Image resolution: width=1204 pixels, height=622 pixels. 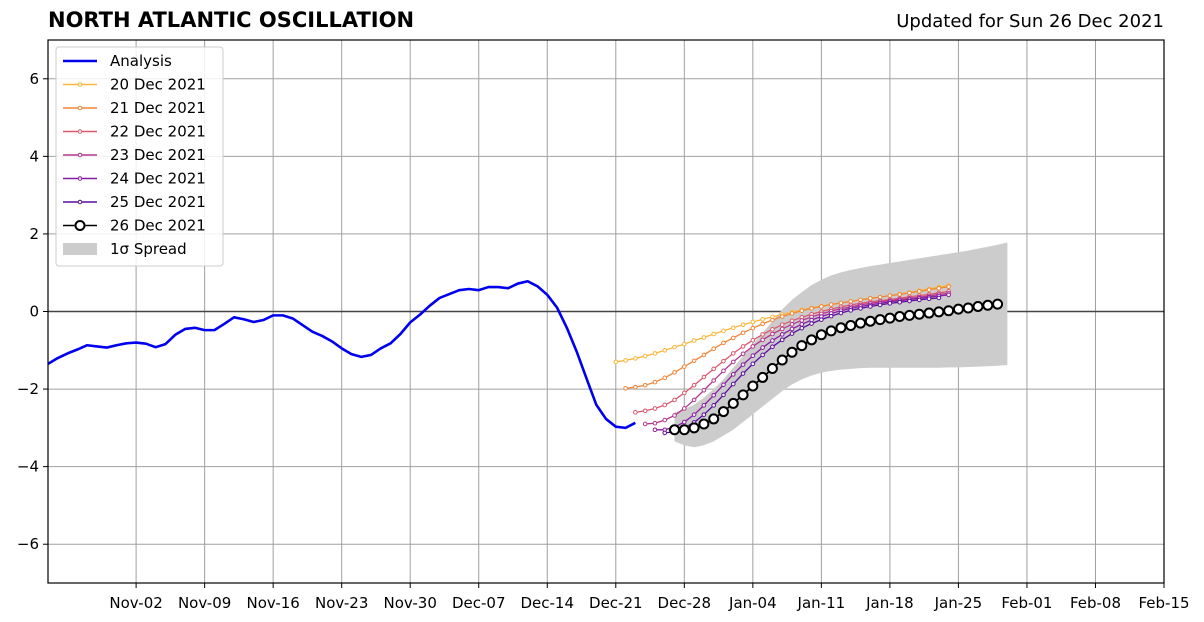 What do you see at coordinates (787, 337) in the screenshot?
I see `forecast-line` at bounding box center [787, 337].